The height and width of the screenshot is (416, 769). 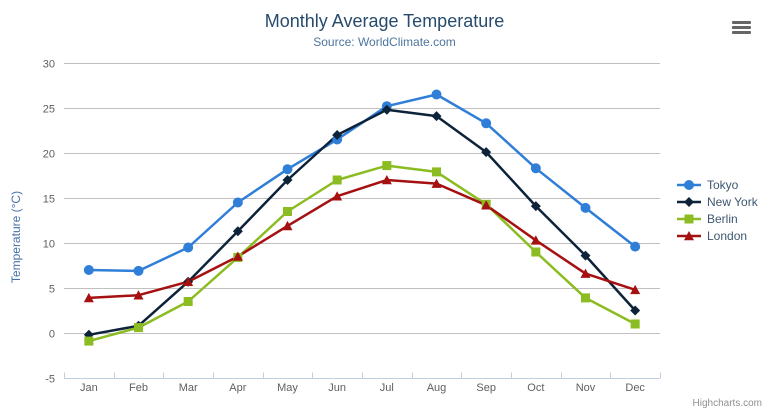 I want to click on chart-subtitle: Source: WorldClimate.com, so click(x=384, y=42).